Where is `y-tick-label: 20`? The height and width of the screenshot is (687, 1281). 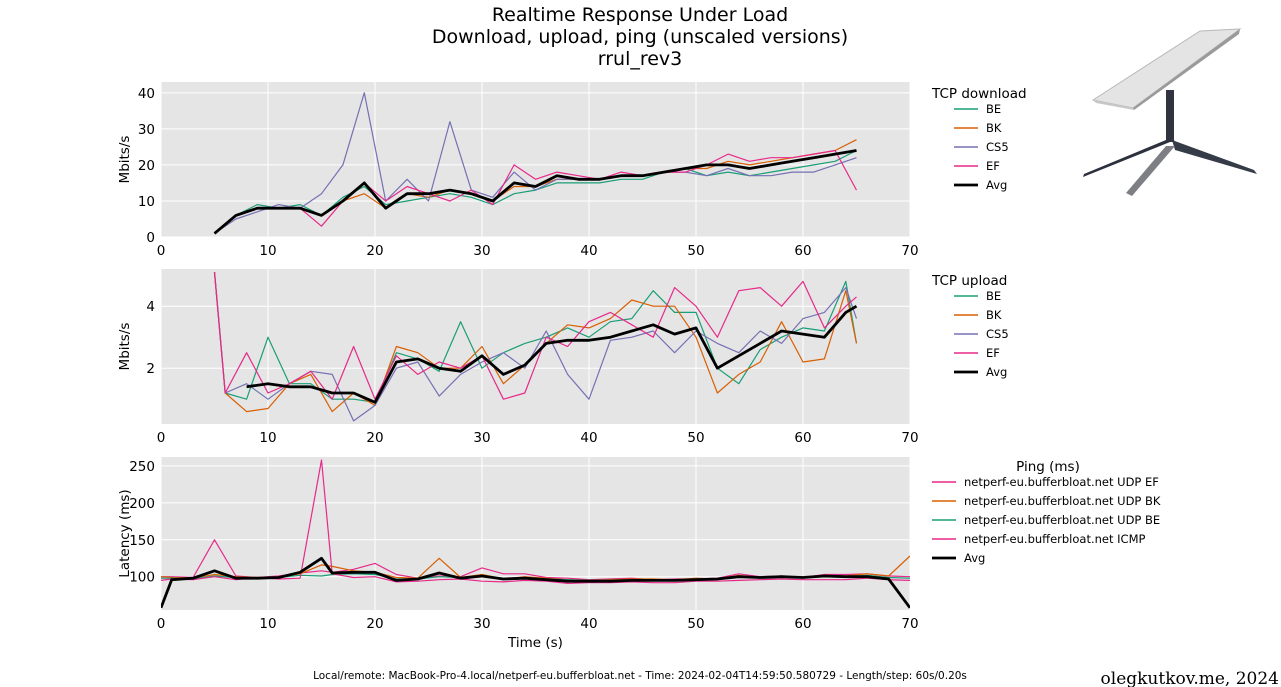
y-tick-label: 20 is located at coordinates (146, 166).